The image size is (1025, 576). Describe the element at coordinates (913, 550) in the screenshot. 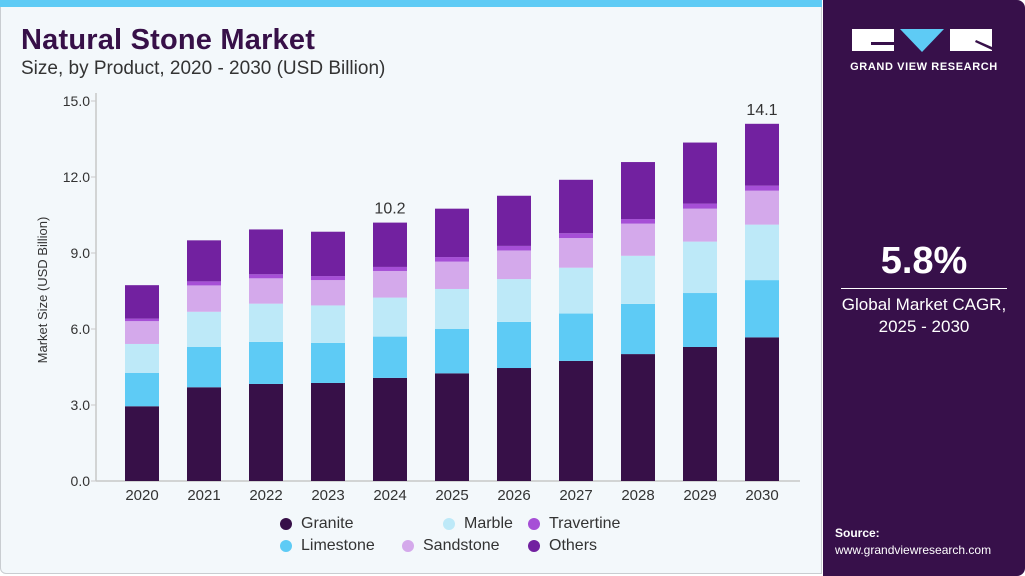

I see `source-url: www.grandviewresearch.com` at that location.